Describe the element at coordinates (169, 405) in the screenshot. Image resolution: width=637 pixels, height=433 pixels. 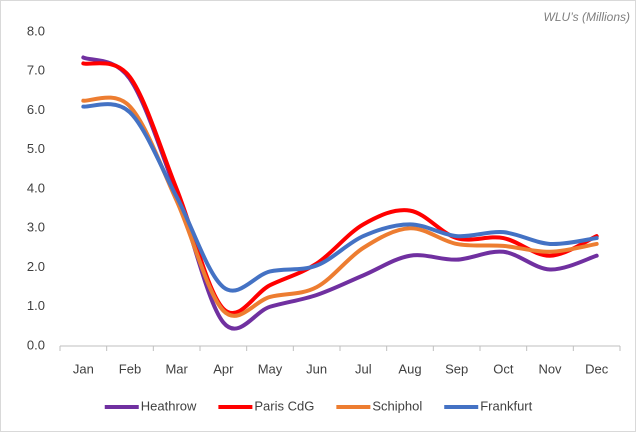
I see `legend-label: Heathrow` at that location.